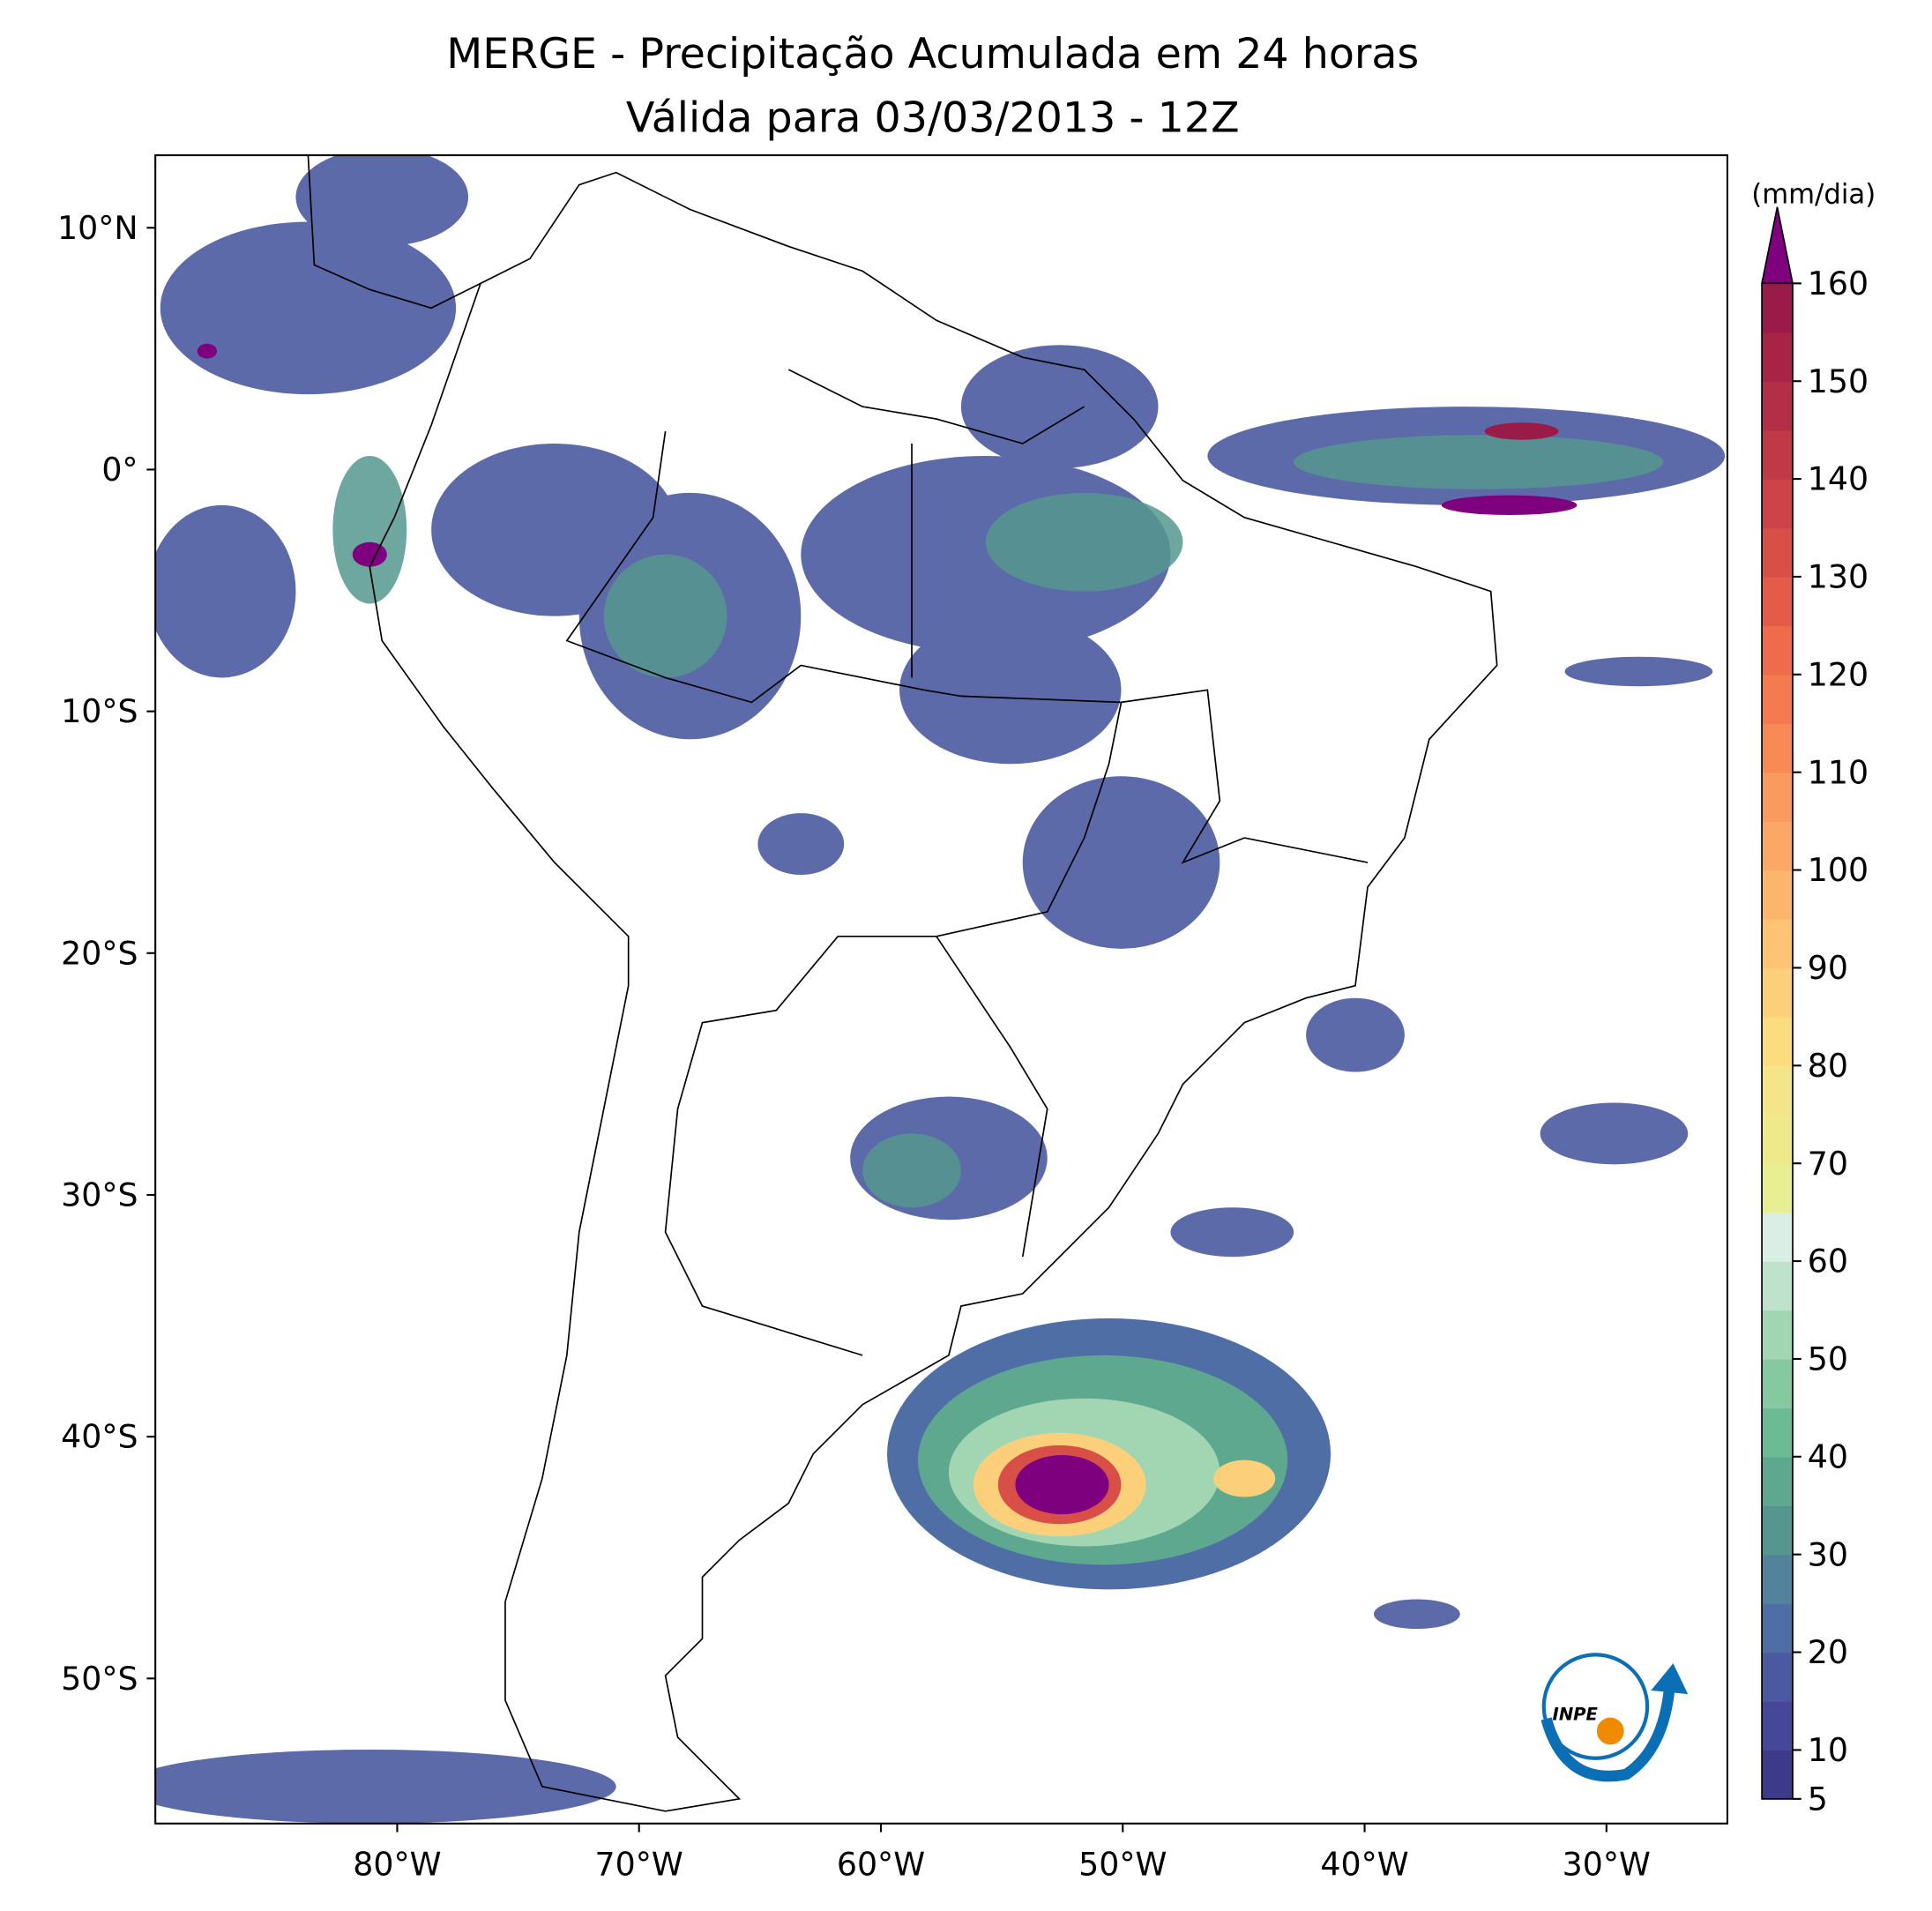 The width and height of the screenshot is (1932, 1911). What do you see at coordinates (1607, 1864) in the screenshot?
I see `x-tick-label: 30°W` at bounding box center [1607, 1864].